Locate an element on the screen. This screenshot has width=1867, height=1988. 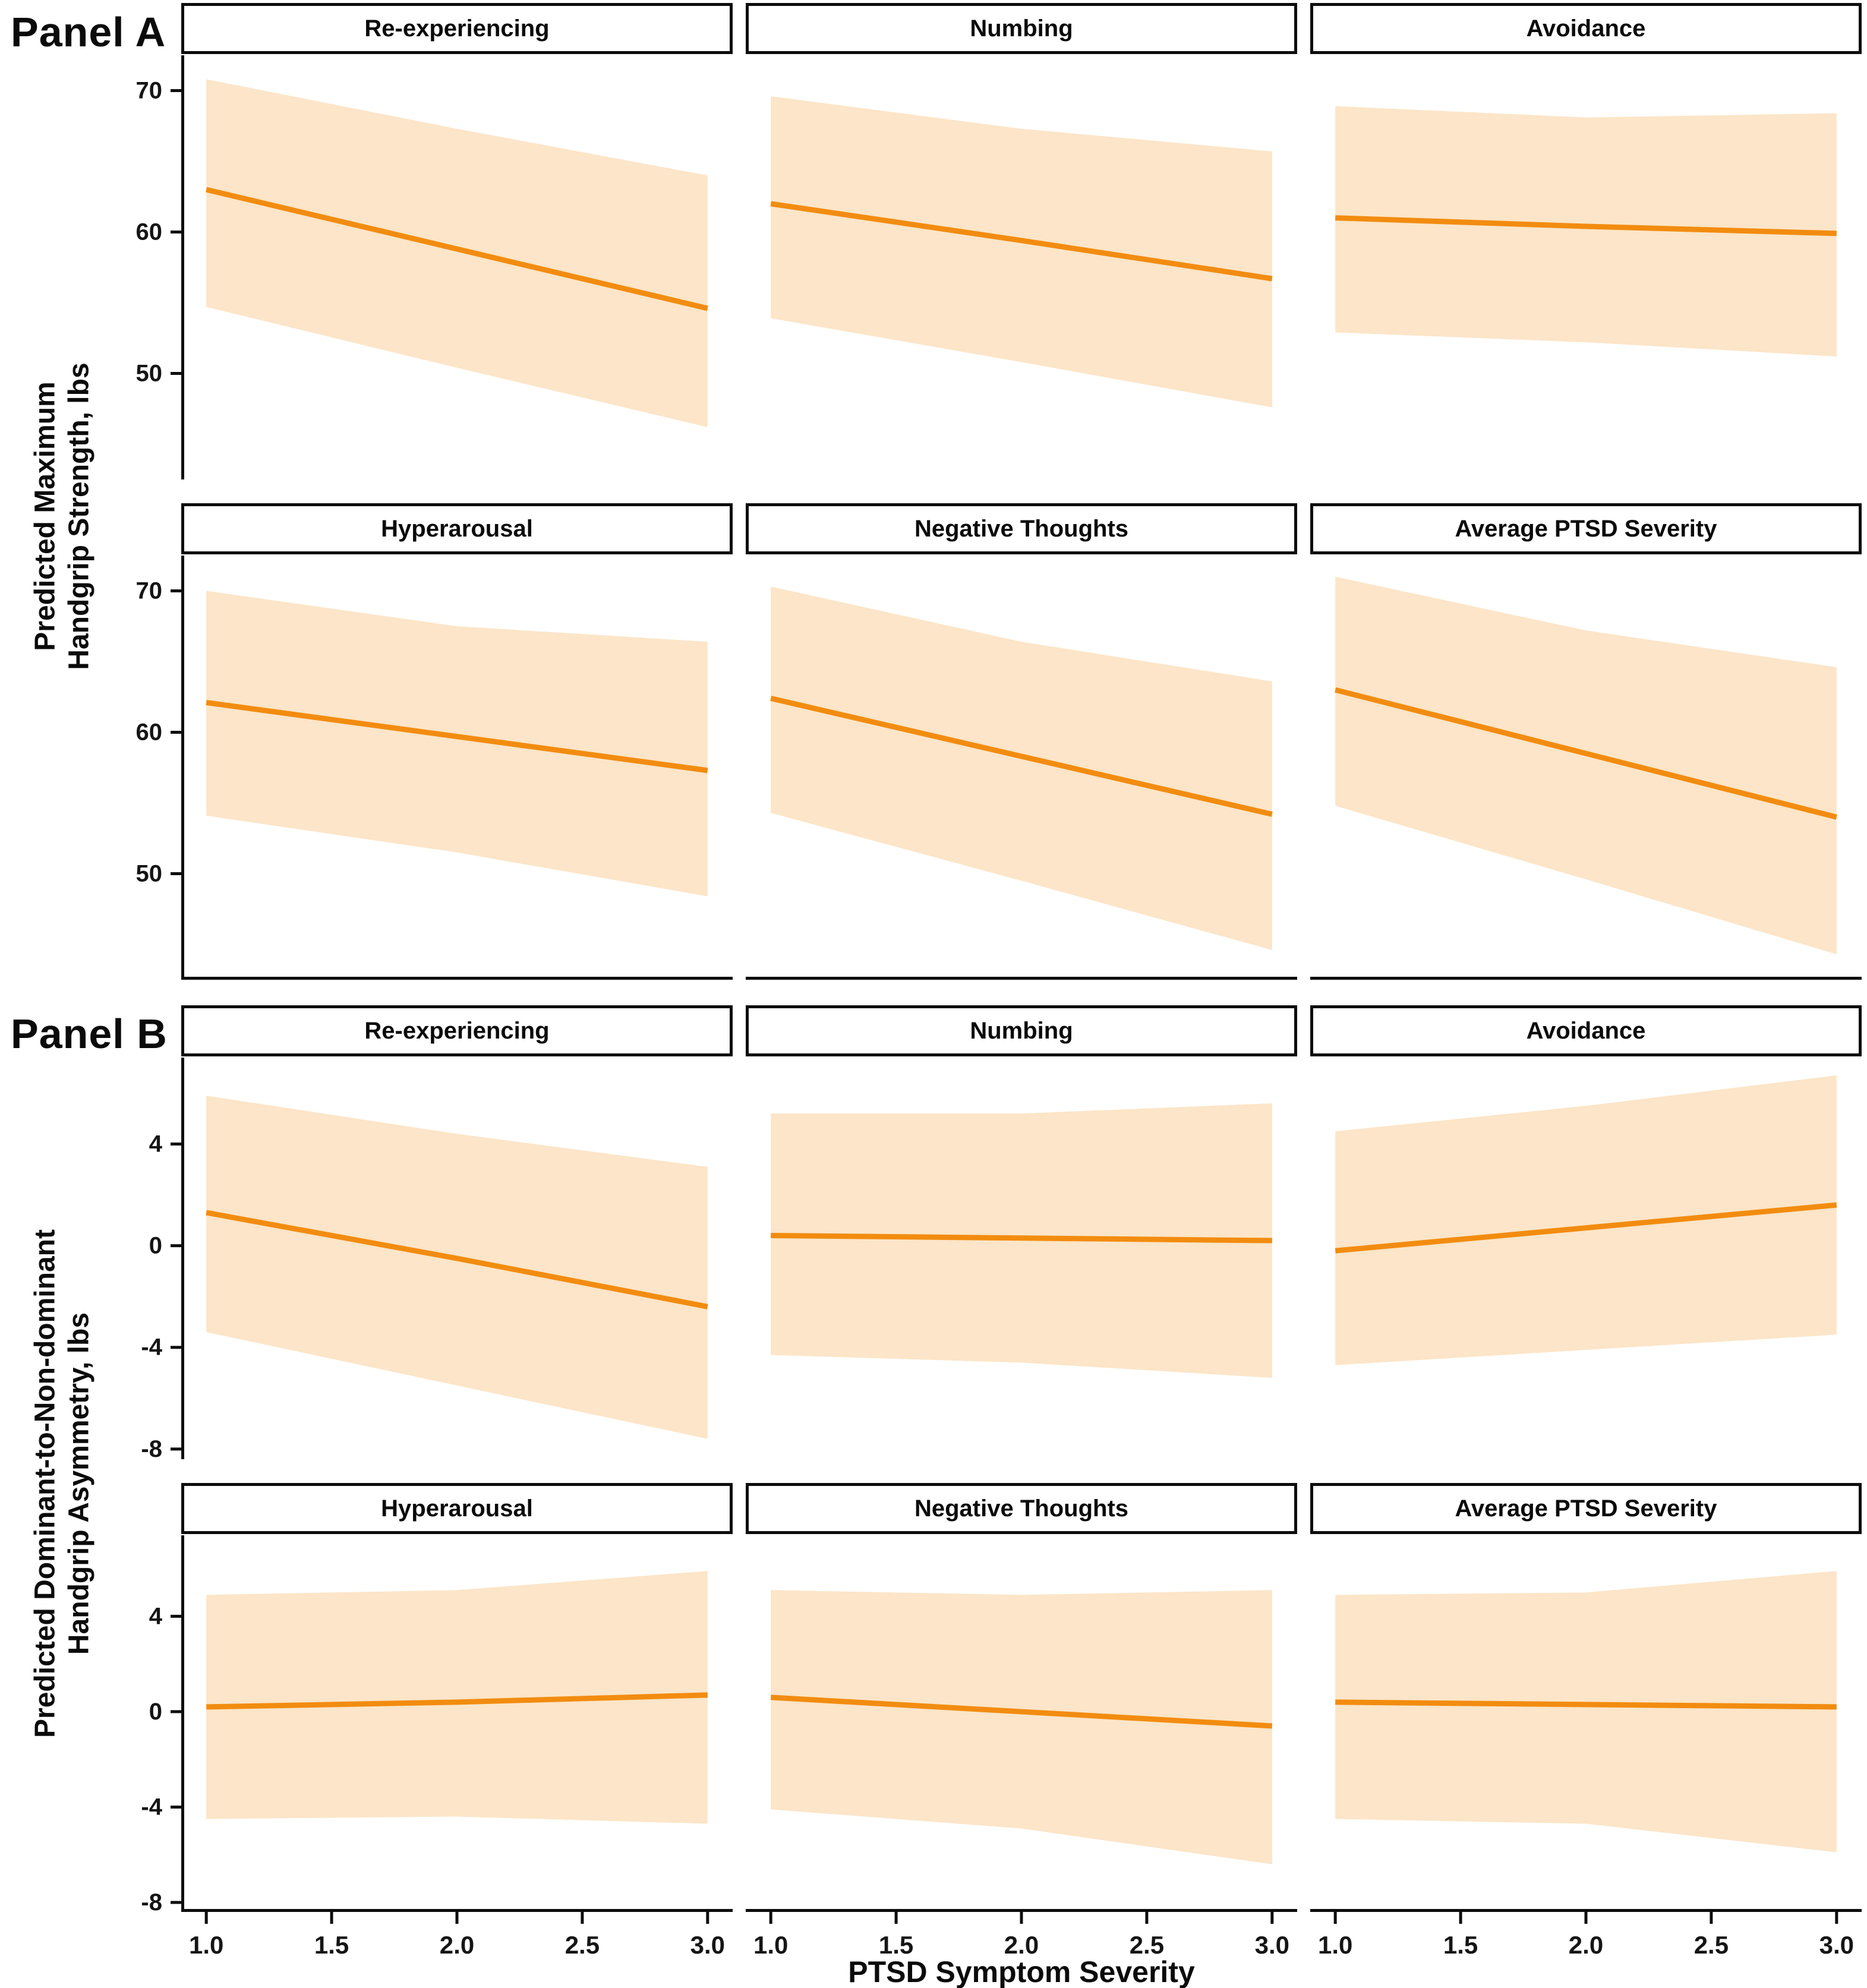
facet-a-average-ptsd-severity: Average PTSD Severity is located at coordinates (1586, 742).